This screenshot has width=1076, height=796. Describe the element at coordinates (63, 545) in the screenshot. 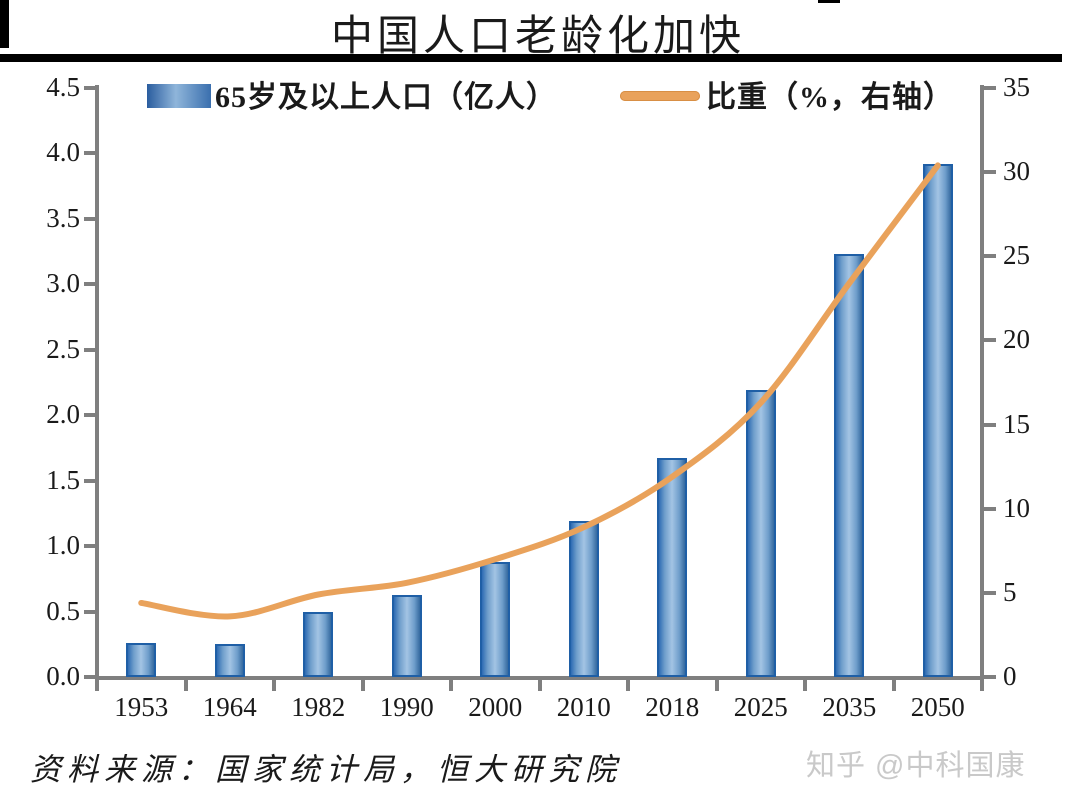

I see `left-axis-tick-label: 1.0` at that location.